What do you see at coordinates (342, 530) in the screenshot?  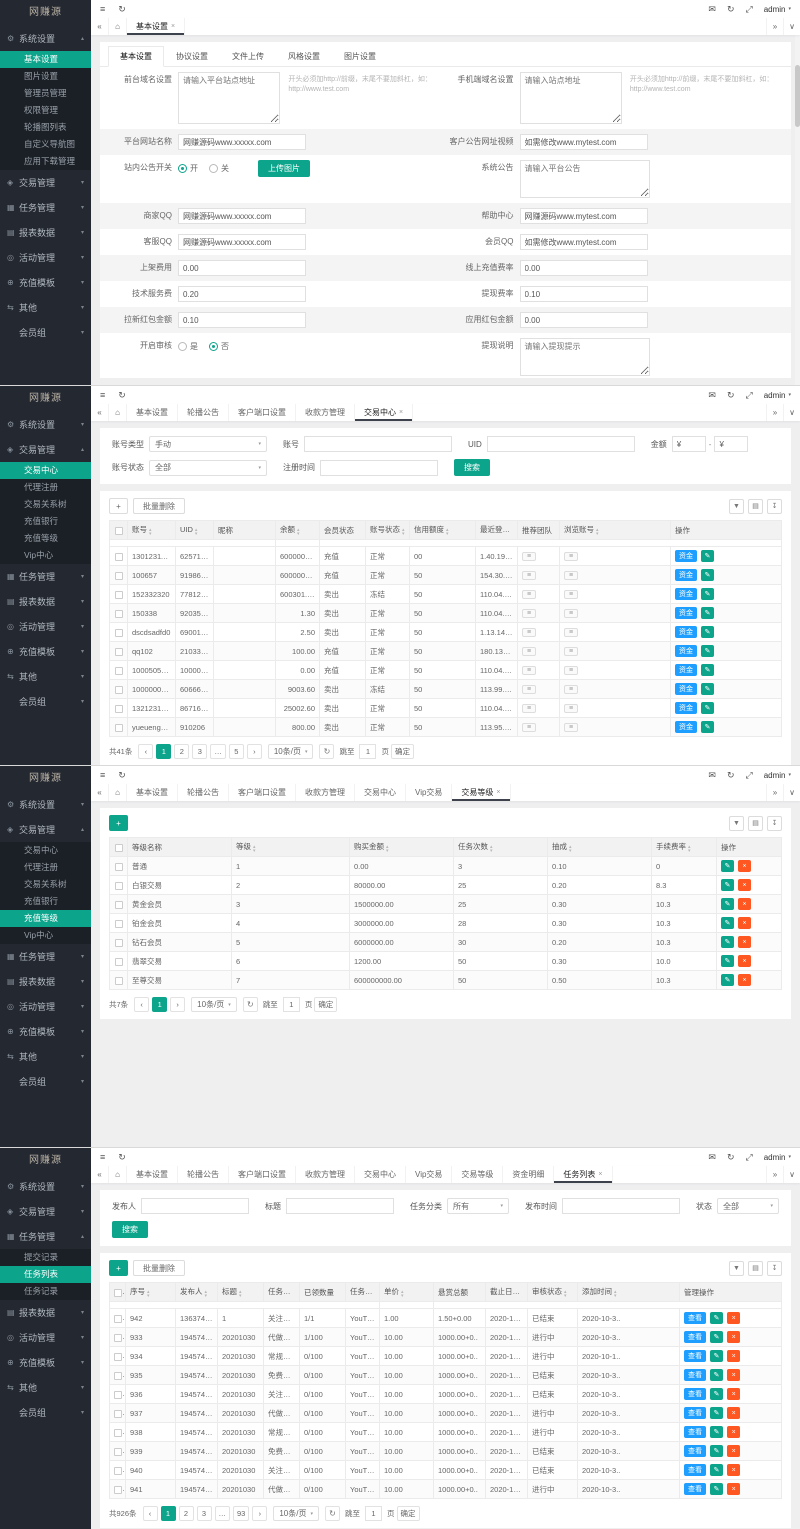 I see `column-header: 会员状态` at bounding box center [342, 530].